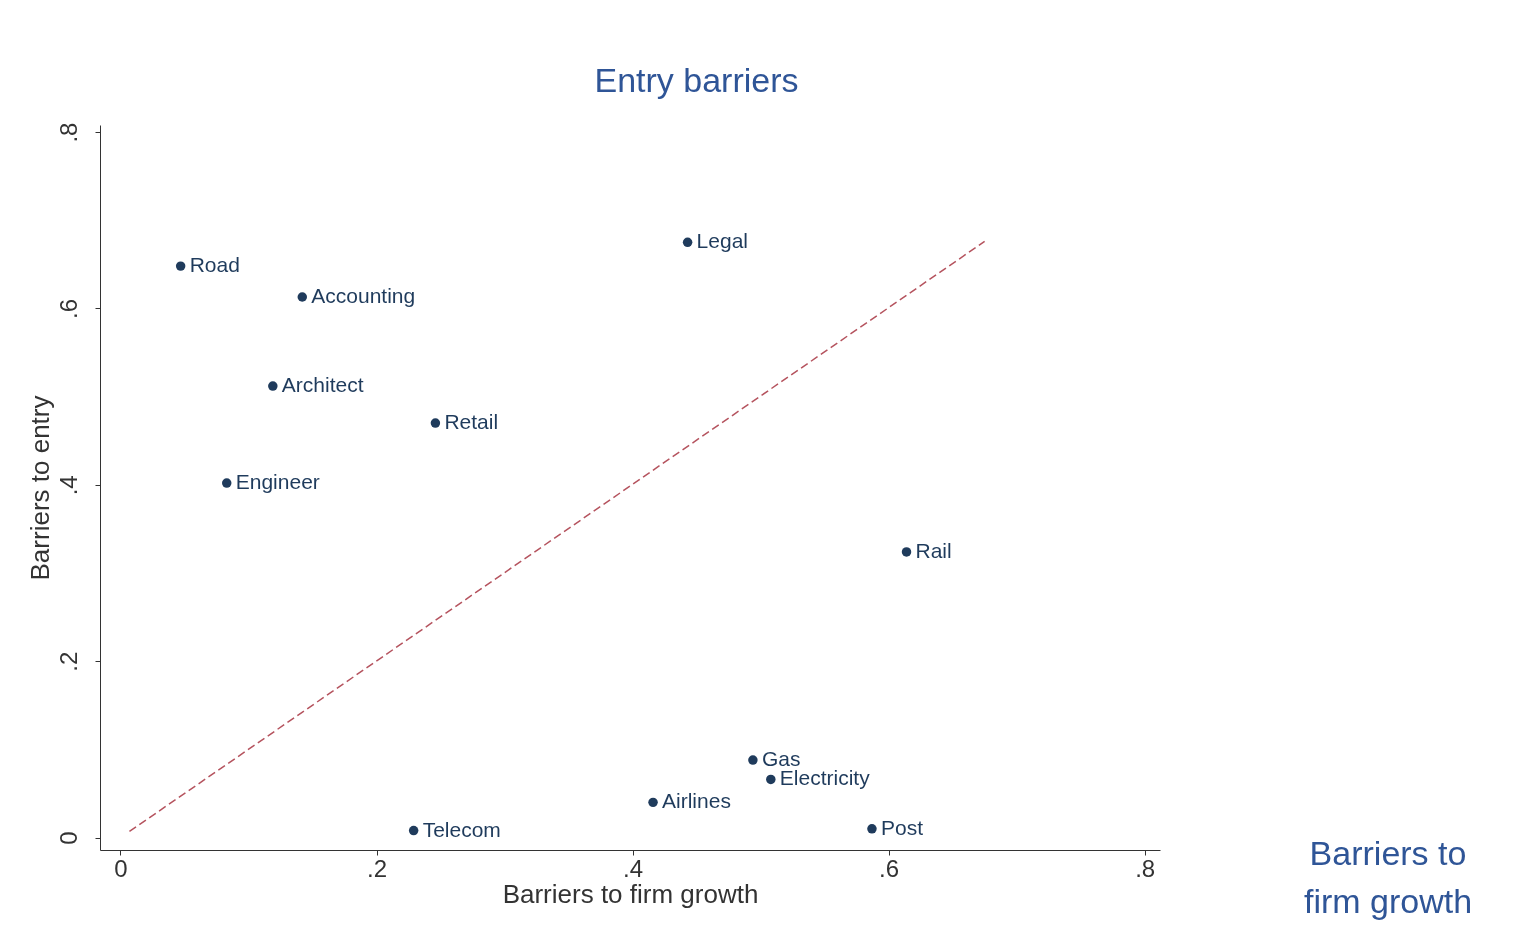 This screenshot has height=936, width=1535. What do you see at coordinates (39, 488) in the screenshot?
I see `y-axis-title: Barriers to entry` at bounding box center [39, 488].